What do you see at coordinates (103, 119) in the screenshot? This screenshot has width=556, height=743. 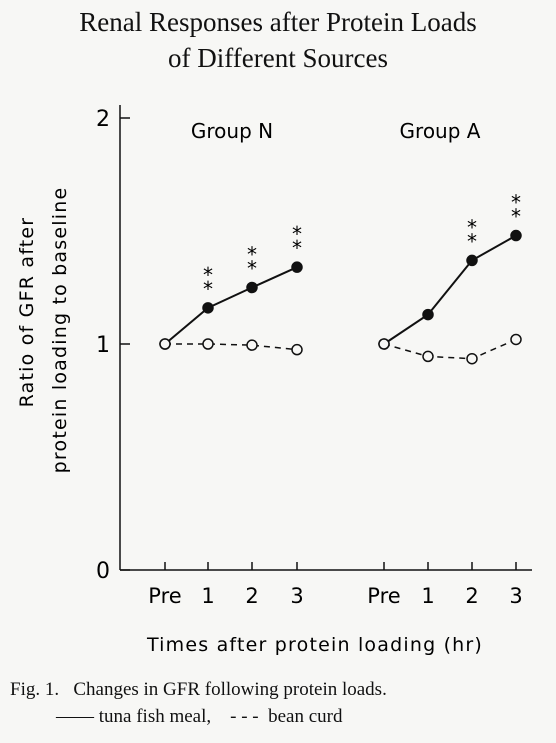 I see `y-tick-label: 2` at bounding box center [103, 119].